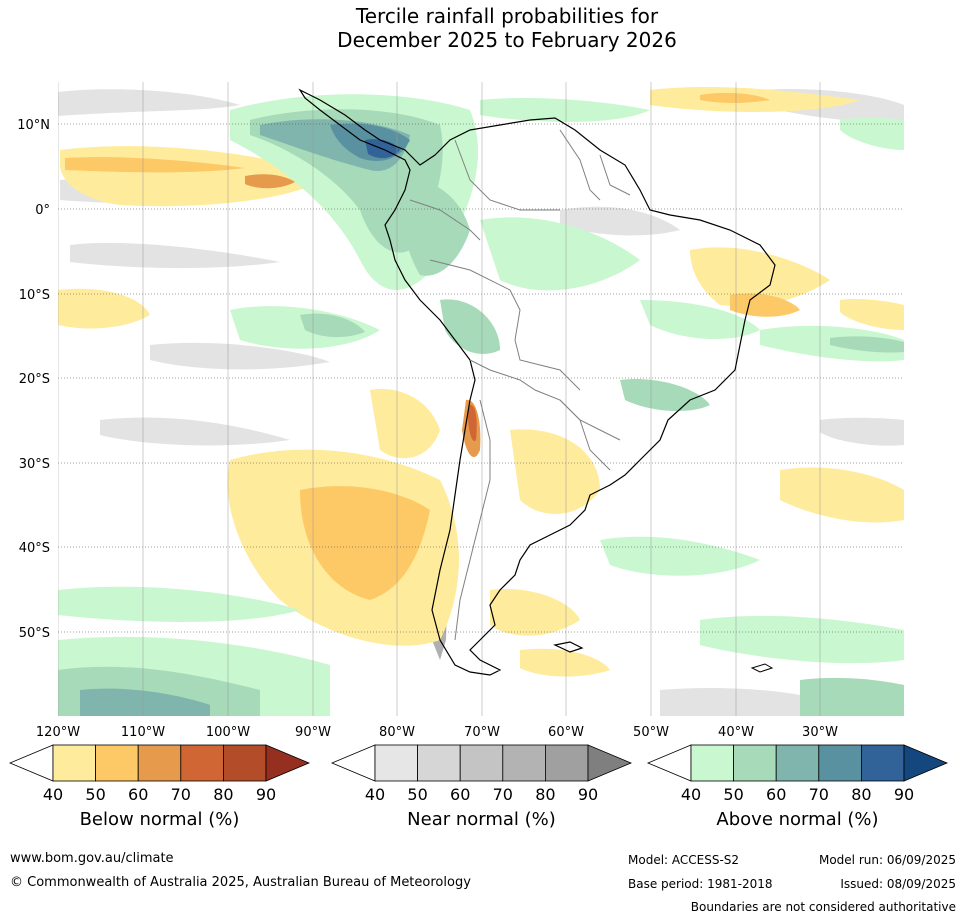  What do you see at coordinates (34, 464) in the screenshot?
I see `latitude-label: 30°S` at bounding box center [34, 464].